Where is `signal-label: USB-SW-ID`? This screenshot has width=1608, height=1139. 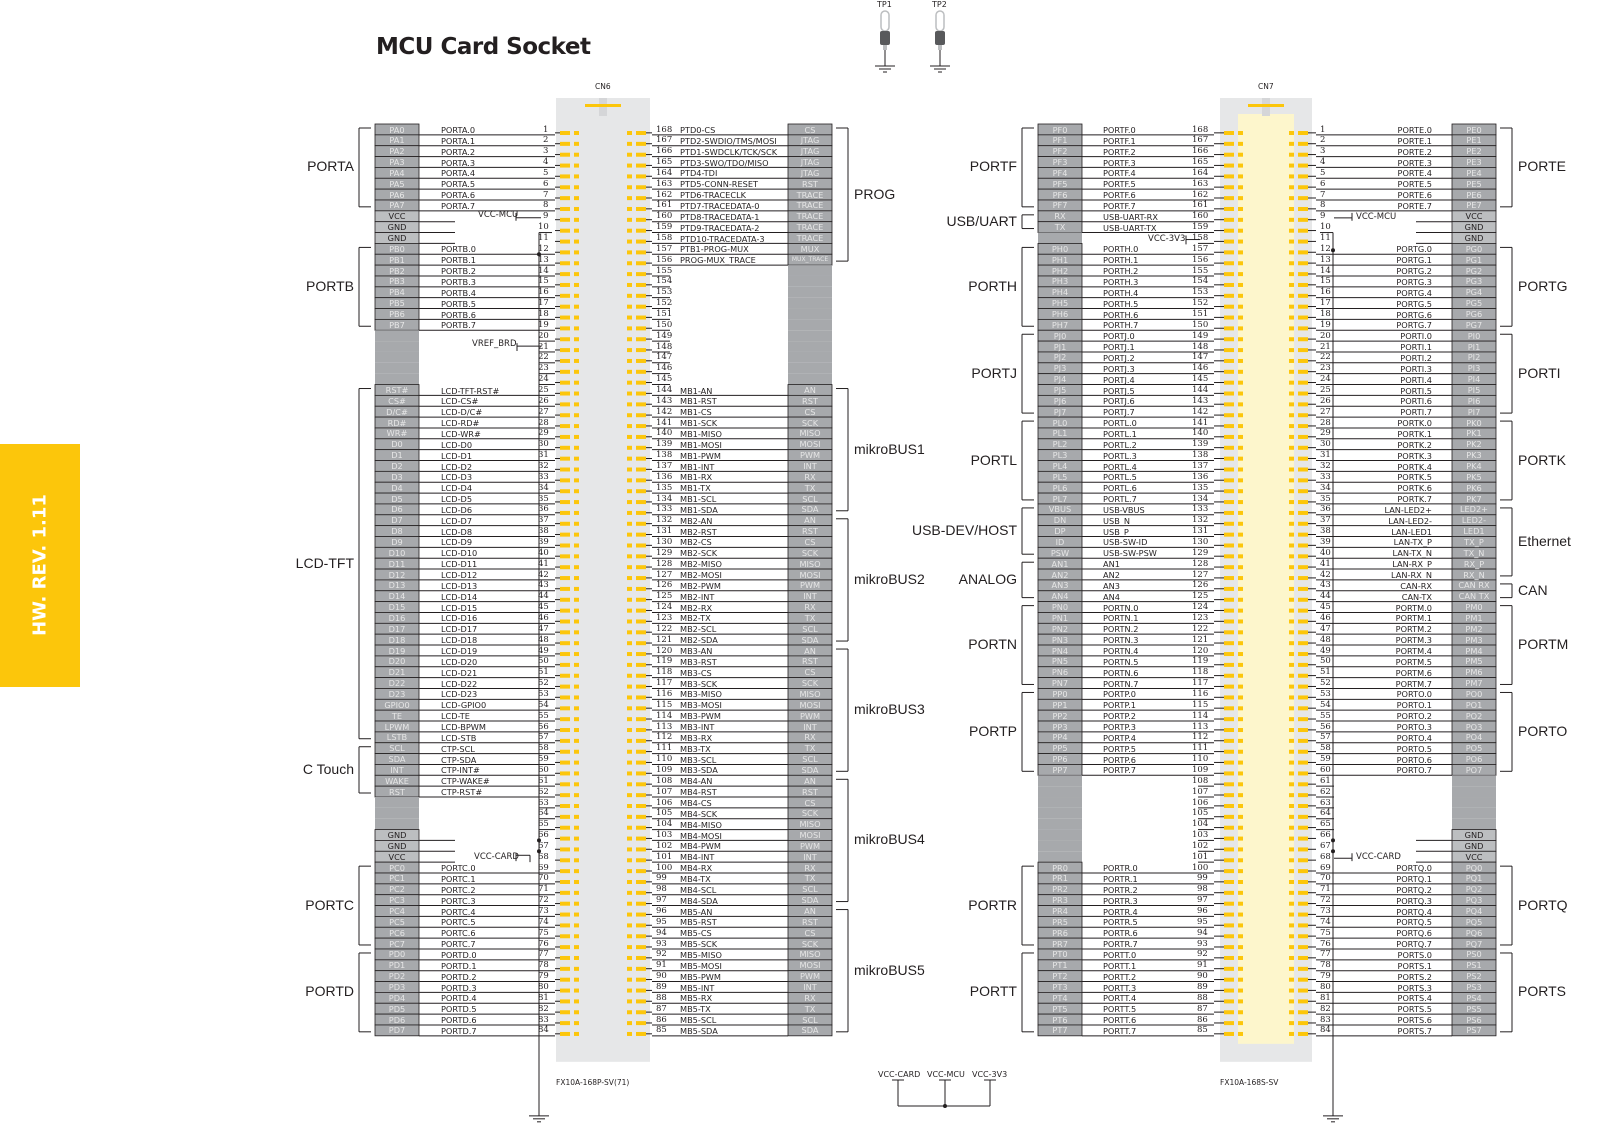 signal-label: USB-SW-ID is located at coordinates (1125, 542).